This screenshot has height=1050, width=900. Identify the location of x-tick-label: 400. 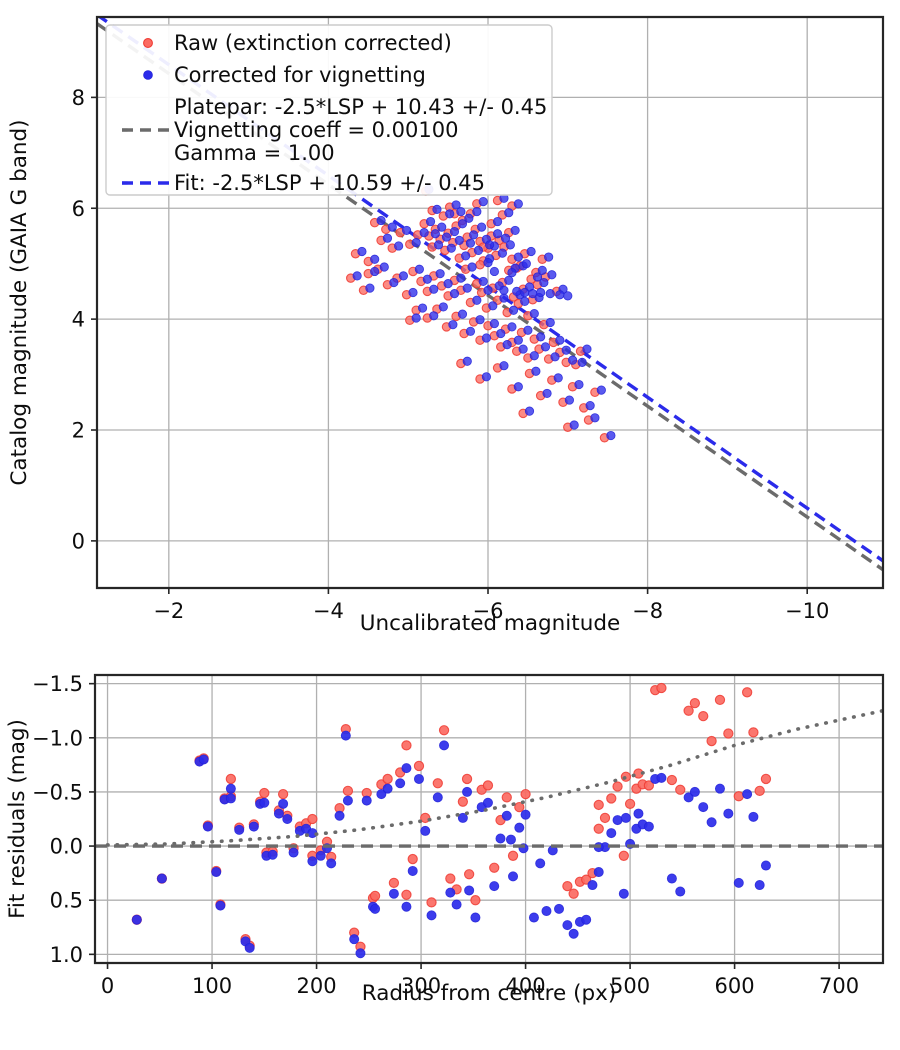
(526, 986).